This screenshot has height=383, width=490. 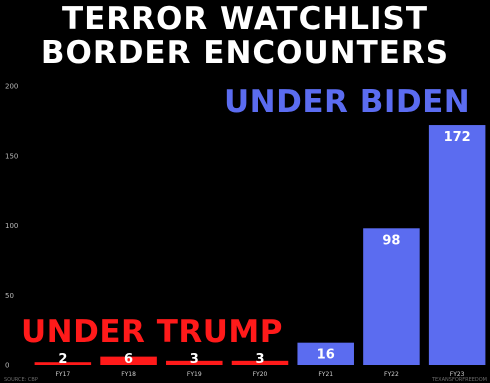 I want to click on bar-fy19, so click(x=194, y=362).